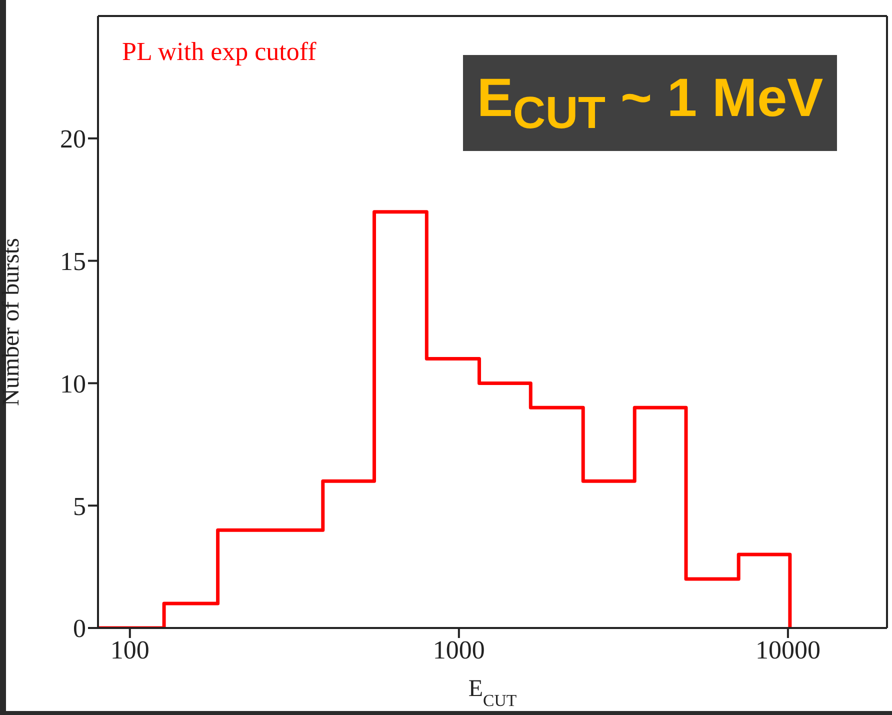 The image size is (892, 715). Describe the element at coordinates (219, 51) in the screenshot. I see `annotation: PL with exp cutoff` at that location.